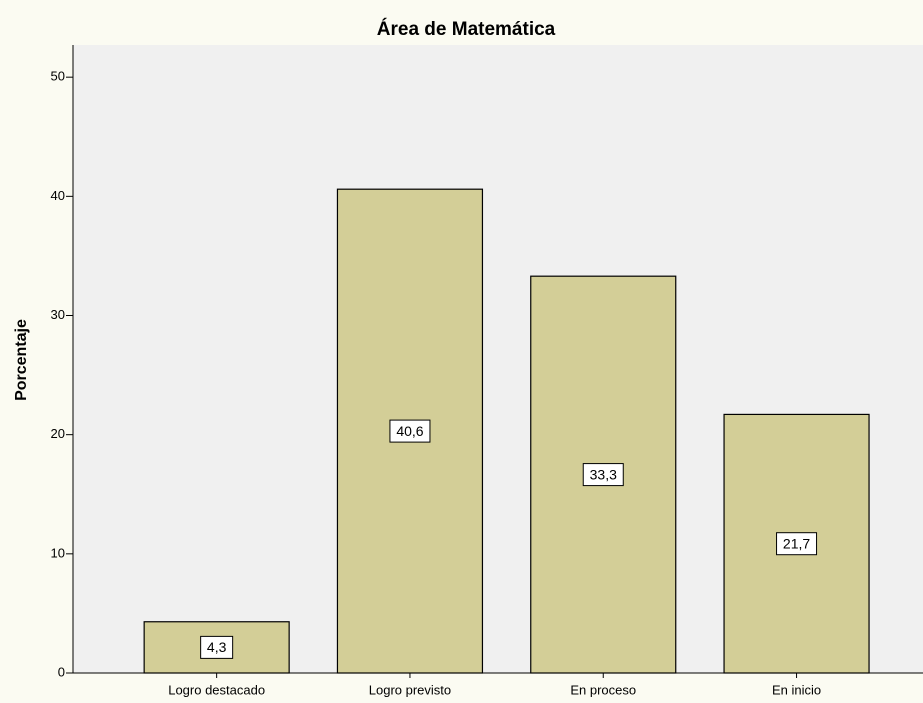  I want to click on y-tick-label: 10, so click(58, 552).